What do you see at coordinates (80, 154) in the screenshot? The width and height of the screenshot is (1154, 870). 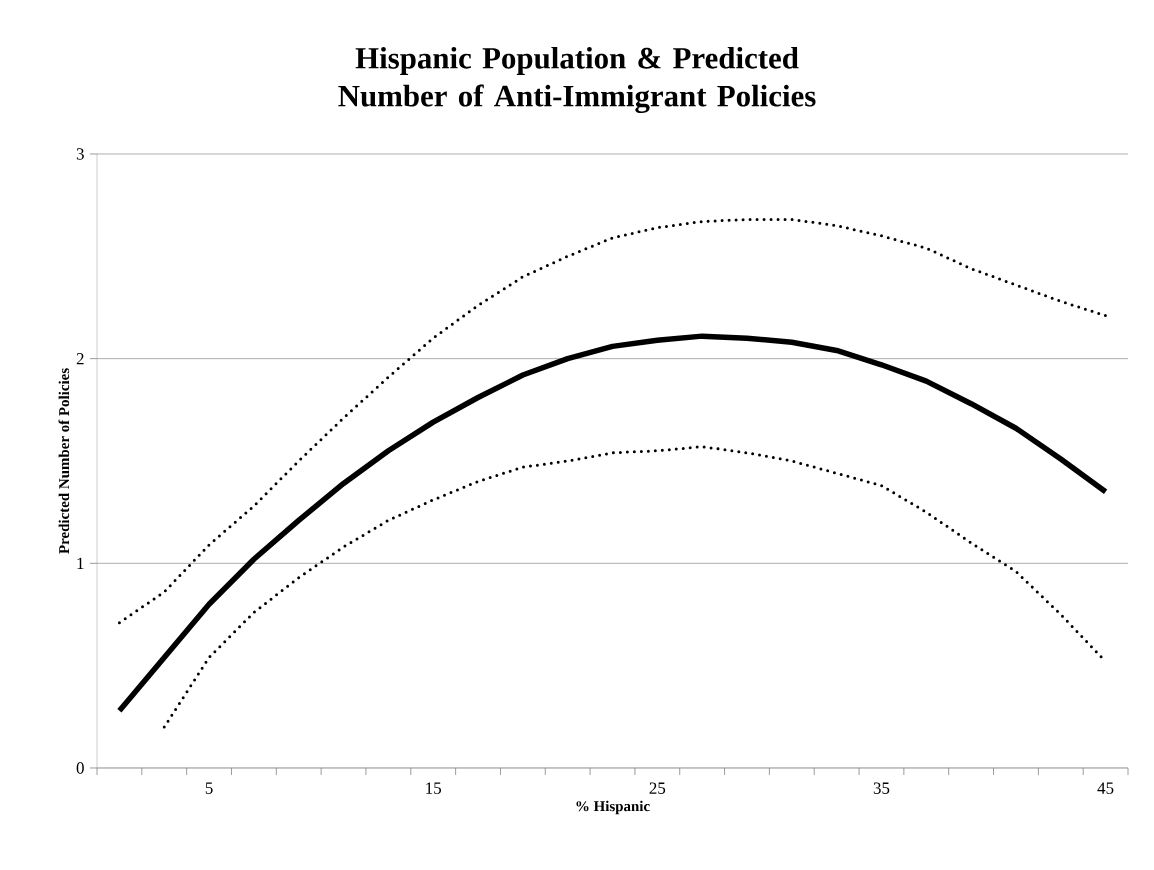 I see `y-tick-label: 3` at bounding box center [80, 154].